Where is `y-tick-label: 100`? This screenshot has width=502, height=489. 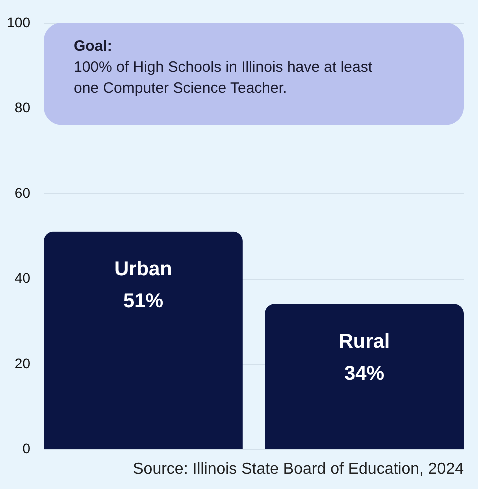
y-tick-label: 100 is located at coordinates (19, 22).